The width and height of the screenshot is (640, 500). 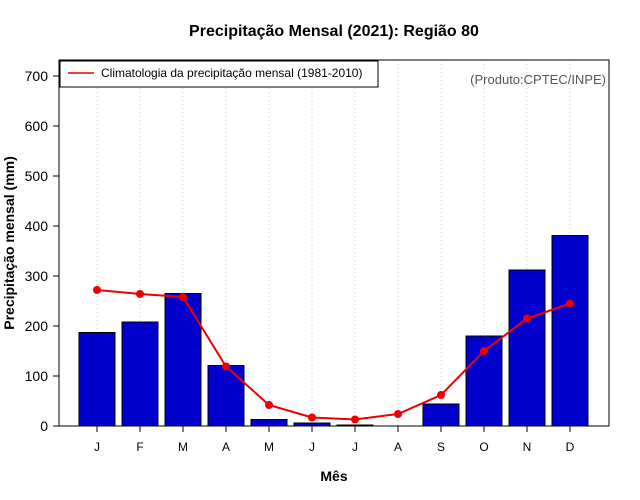 What do you see at coordinates (44, 426) in the screenshot?
I see `y-tick-label: 0` at bounding box center [44, 426].